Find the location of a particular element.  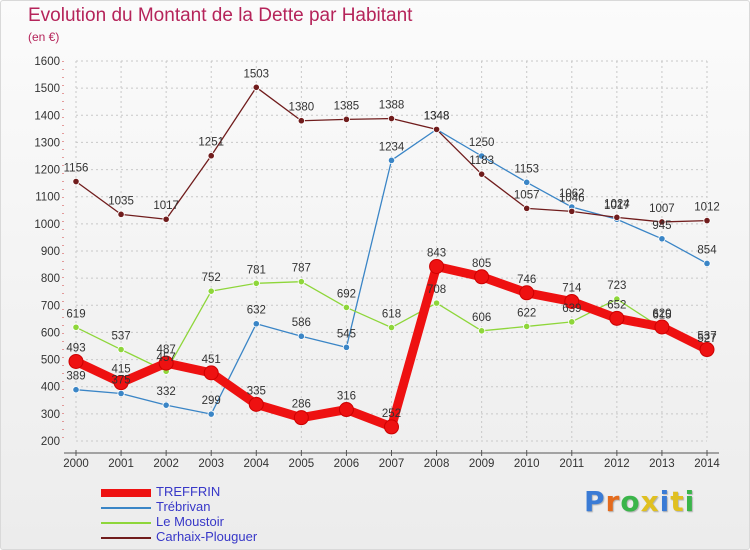

data-label: 945 is located at coordinates (661, 226).